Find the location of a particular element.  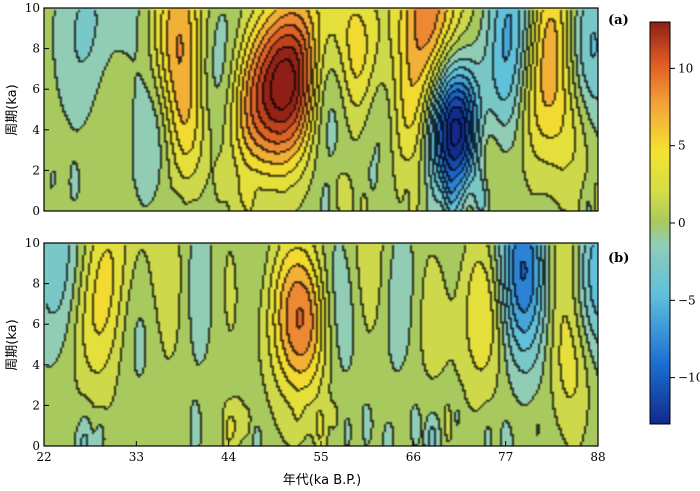

x-tick-label: 22 is located at coordinates (43, 457).